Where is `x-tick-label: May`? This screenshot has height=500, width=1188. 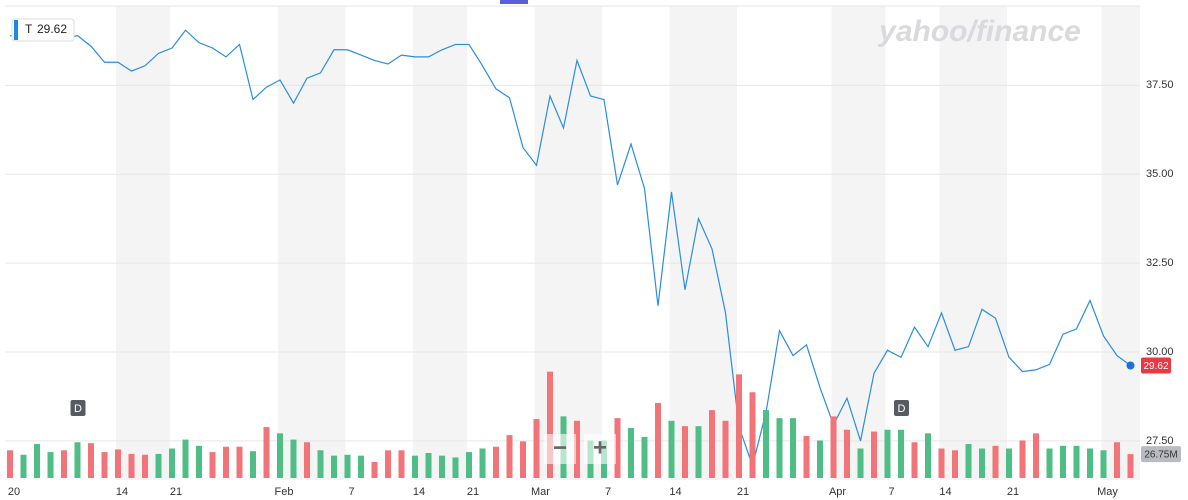
x-tick-label: May is located at coordinates (1107, 492).